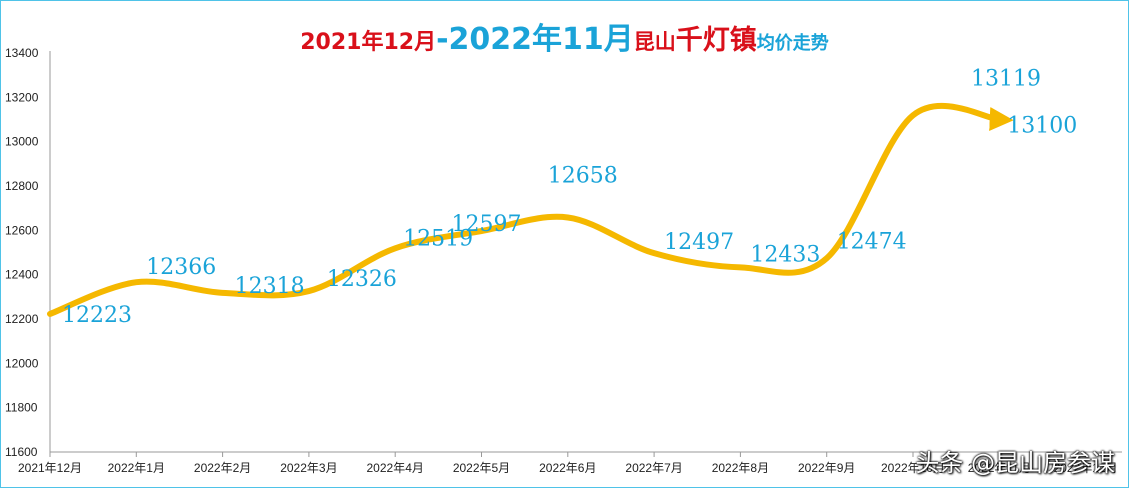  I want to click on x-tick-label: 2022年2月, so click(222, 468).